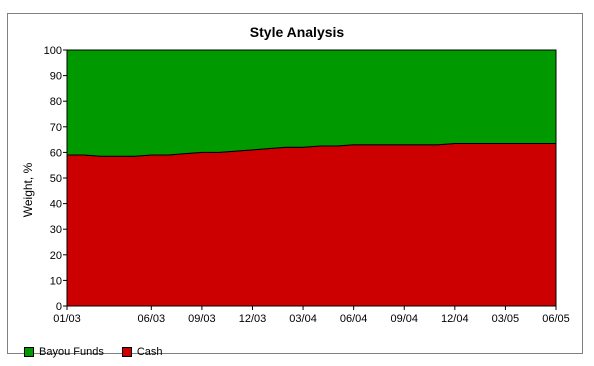  What do you see at coordinates (67, 319) in the screenshot?
I see `x-tick-label-01-03: 01/03` at bounding box center [67, 319].